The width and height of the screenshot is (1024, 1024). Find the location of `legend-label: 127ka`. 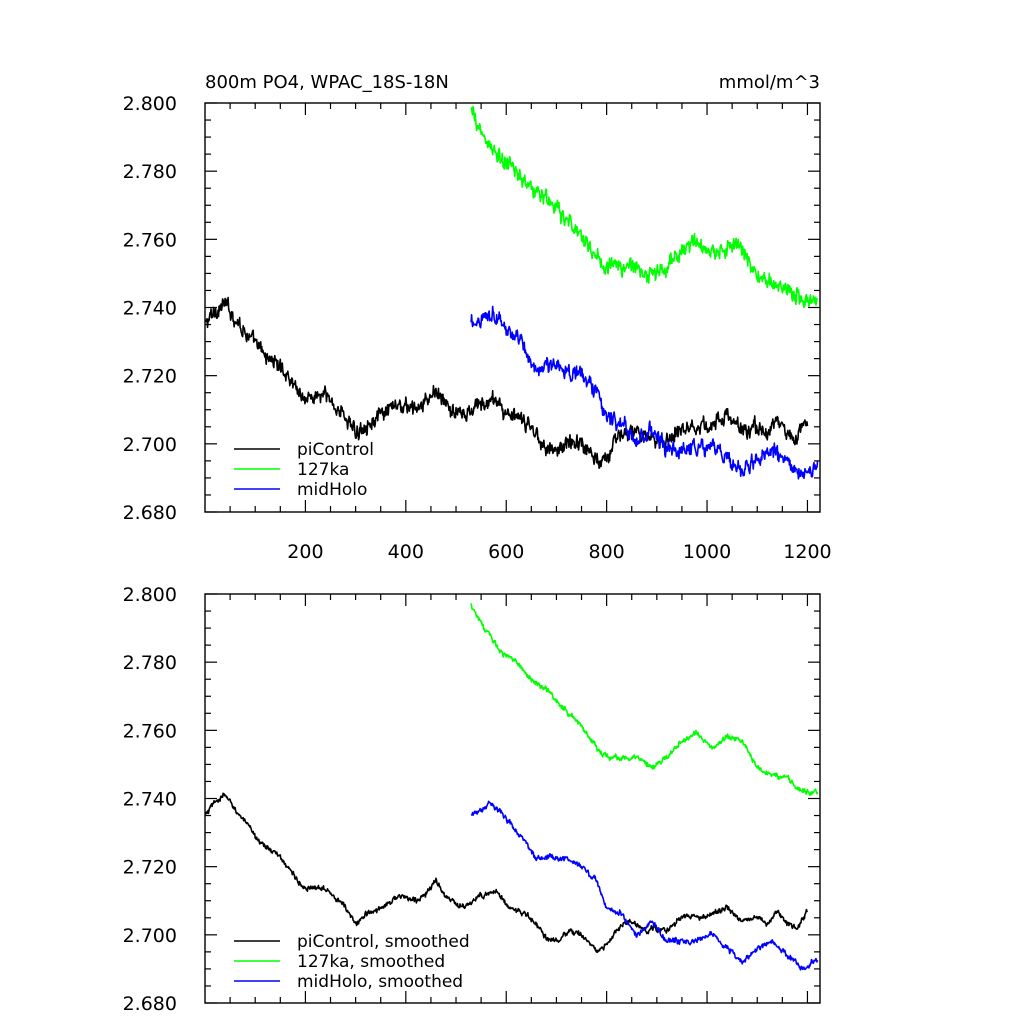

legend-label: 127ka is located at coordinates (323, 470).